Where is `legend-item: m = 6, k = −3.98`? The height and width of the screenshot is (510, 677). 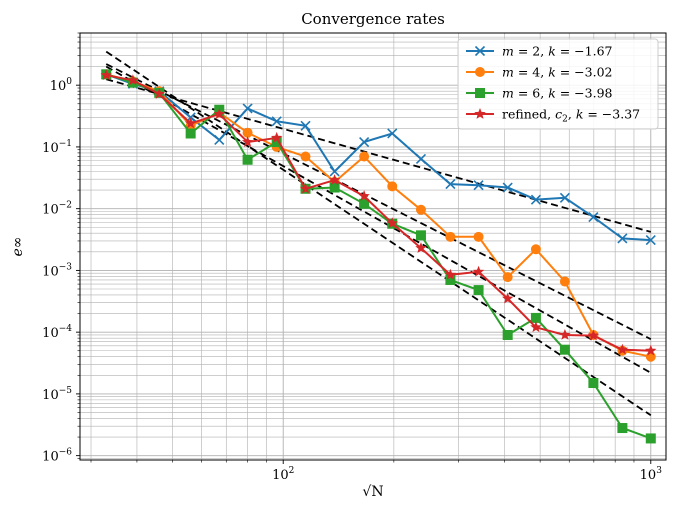
legend-item: m = 6, k = −3.98 is located at coordinates (539, 93).